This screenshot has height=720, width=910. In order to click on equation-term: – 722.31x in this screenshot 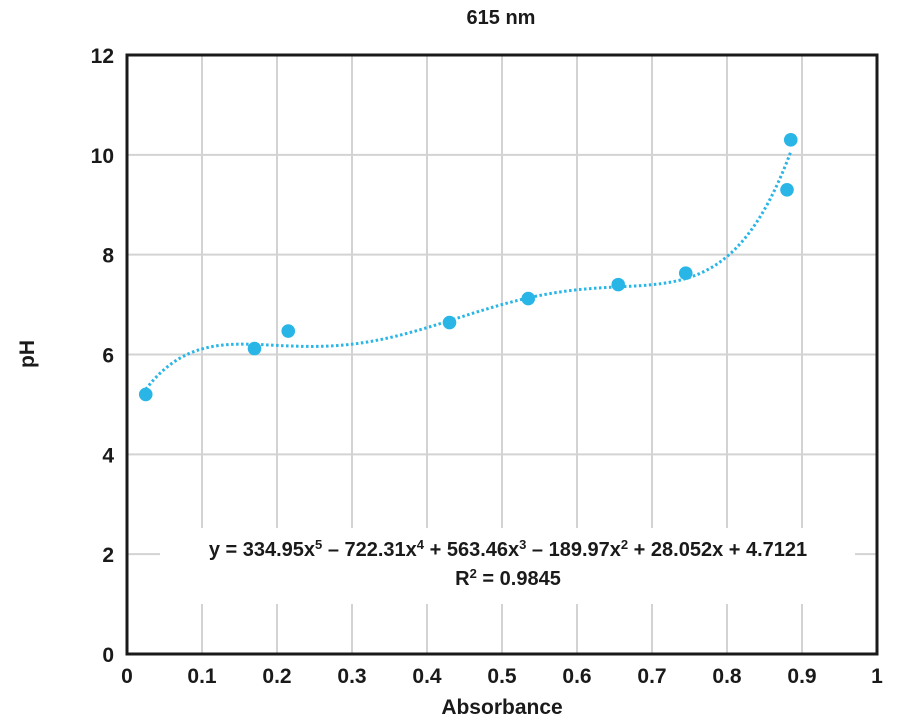, I will do `click(369, 550)`.